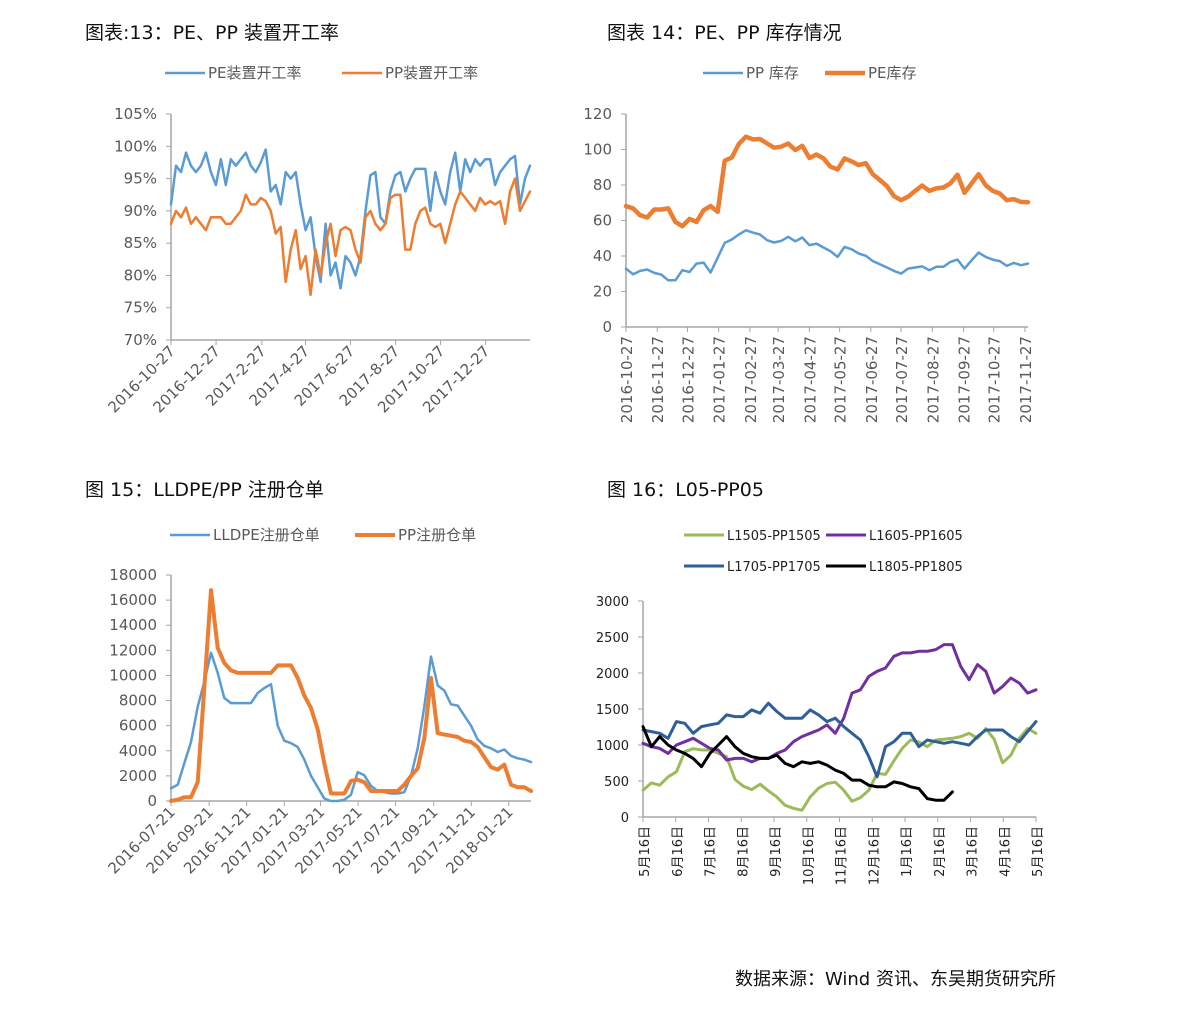  What do you see at coordinates (204, 490) in the screenshot?
I see `chart-3-title: 图 15：LLDPE/PP 注册仓单` at bounding box center [204, 490].